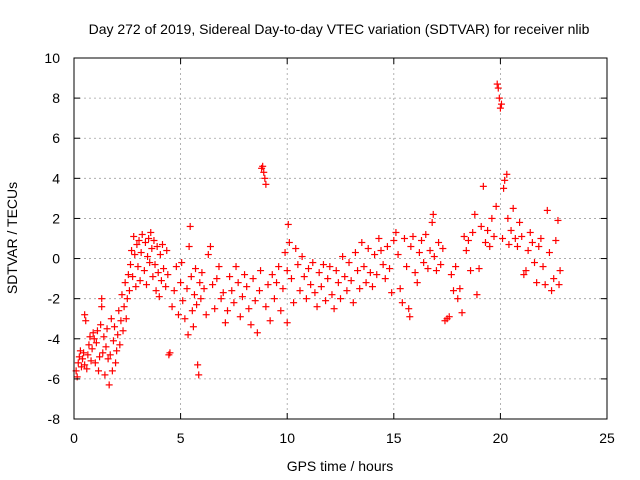 The width and height of the screenshot is (640, 480). Describe the element at coordinates (501, 438) in the screenshot. I see `x-tick-label: 20` at that location.